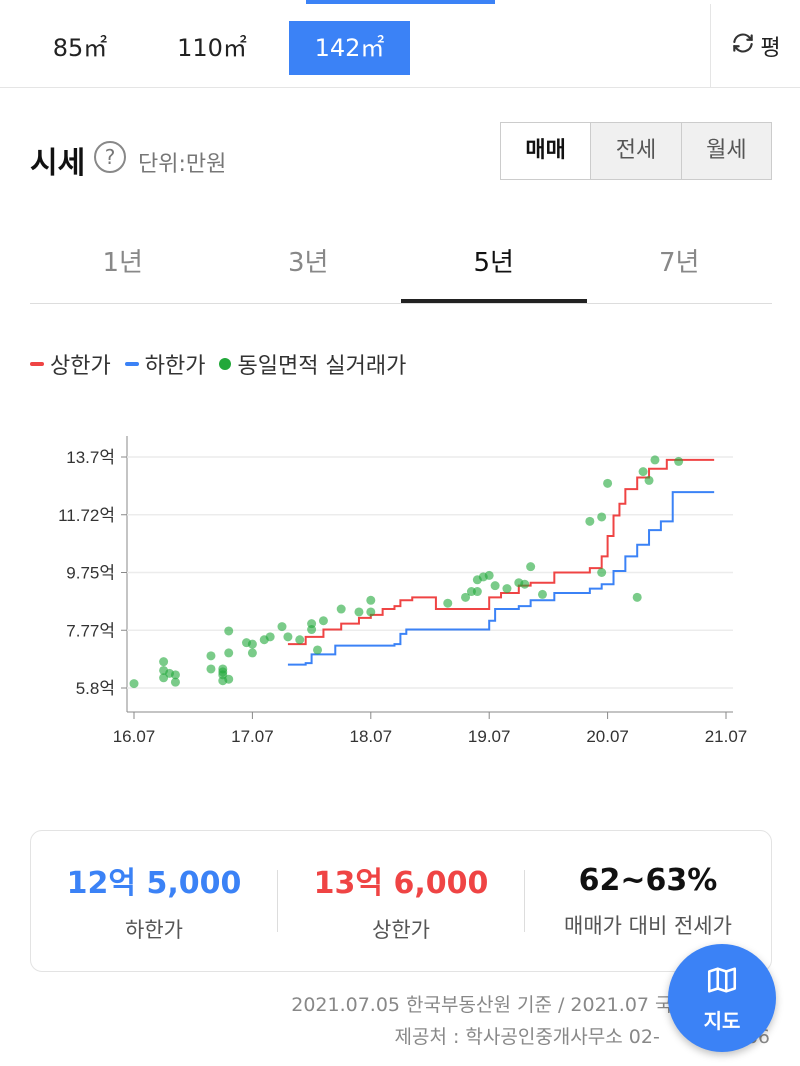 Image resolution: width=800 pixels, height=1066 pixels. I want to click on series-line-lower, so click(501, 578).